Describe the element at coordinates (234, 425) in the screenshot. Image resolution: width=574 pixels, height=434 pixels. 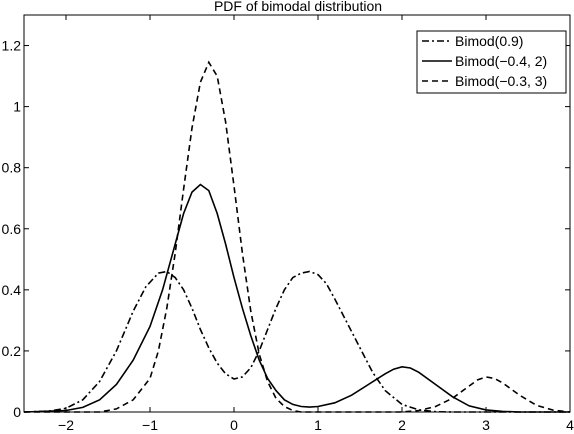
I see `x-tick-label: 0` at that location.